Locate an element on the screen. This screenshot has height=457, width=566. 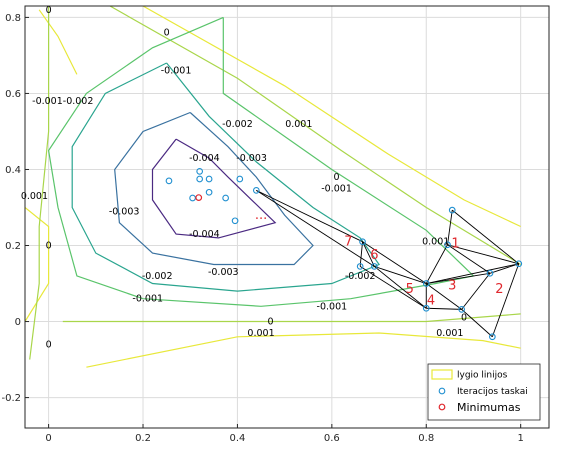
contour-label: -0.001-0.002 is located at coordinates (62, 101).